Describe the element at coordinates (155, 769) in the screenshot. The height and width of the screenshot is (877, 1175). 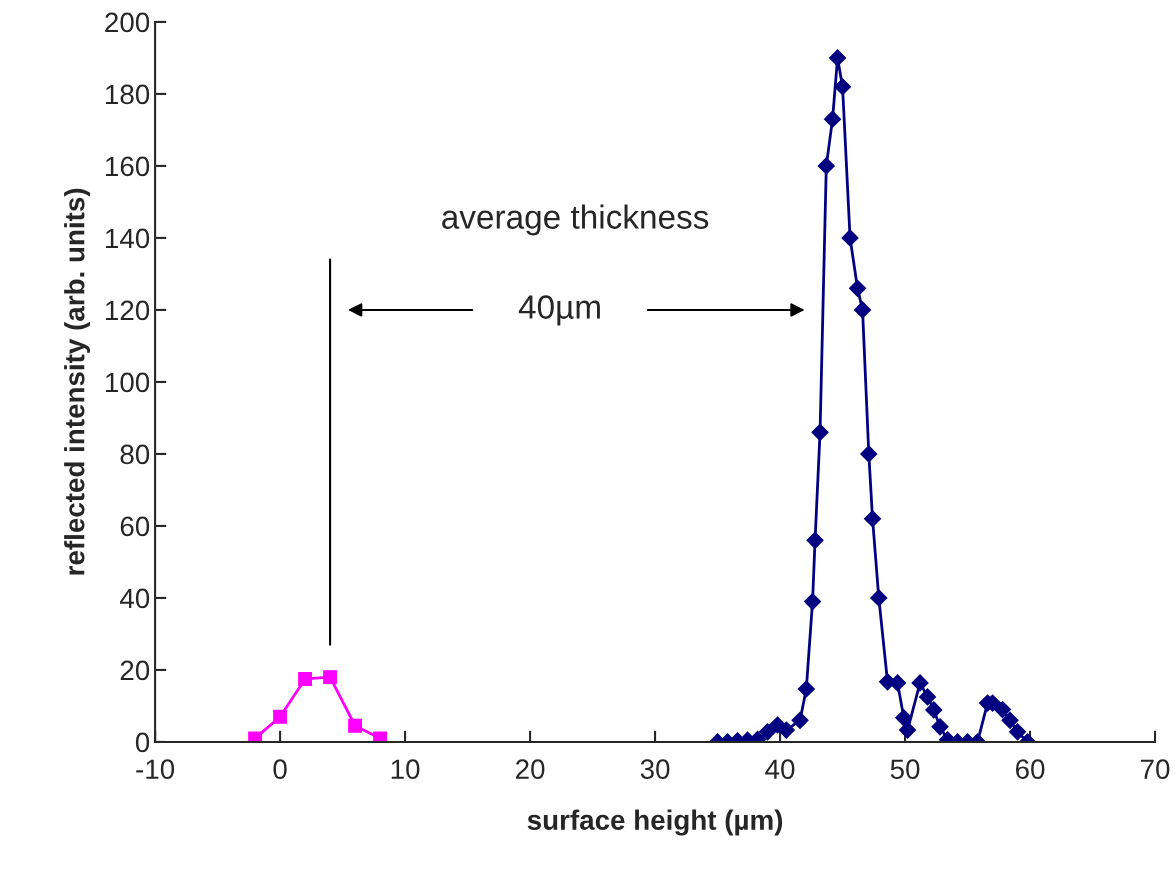
I see `x-tick-label: -10` at that location.